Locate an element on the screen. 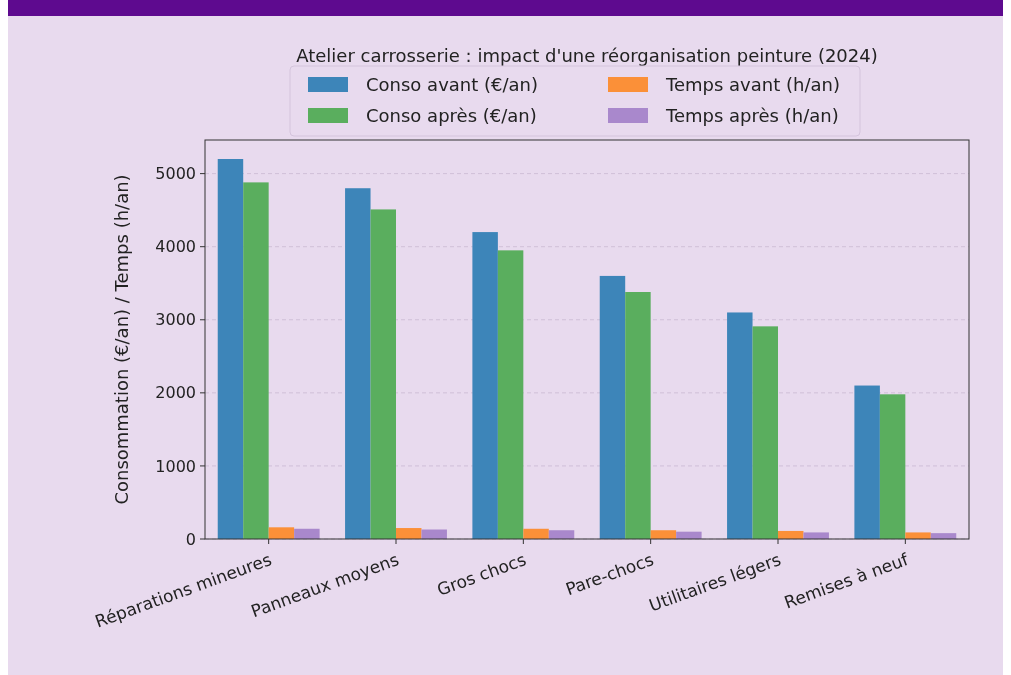 This screenshot has height=675, width=1011. y-tick-label: 4000 is located at coordinates (175, 247).